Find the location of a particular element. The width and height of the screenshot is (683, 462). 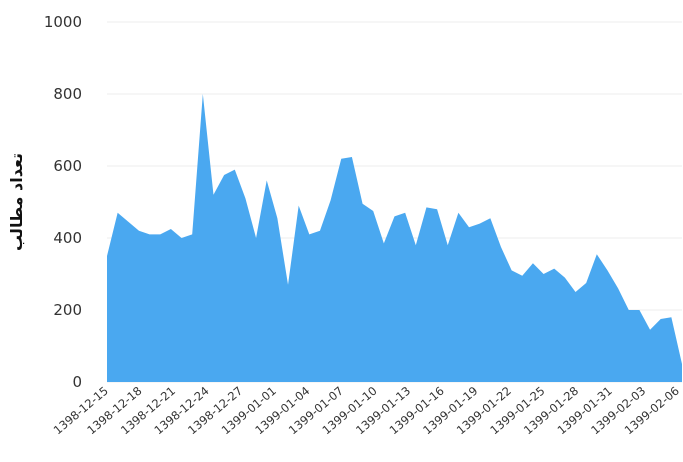

y-tick-label: 600 is located at coordinates (67, 166).